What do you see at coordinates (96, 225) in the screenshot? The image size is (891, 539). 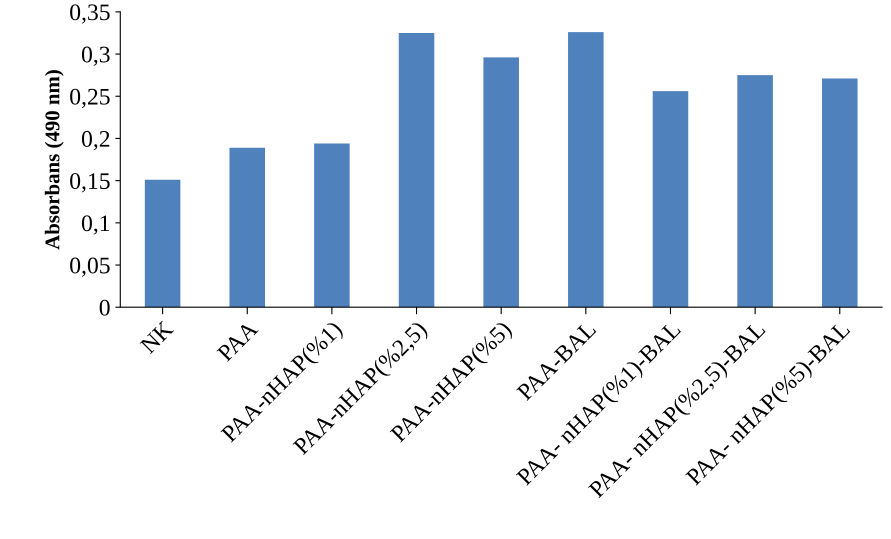 I see `y-tick-label: 0,1` at bounding box center [96, 225].